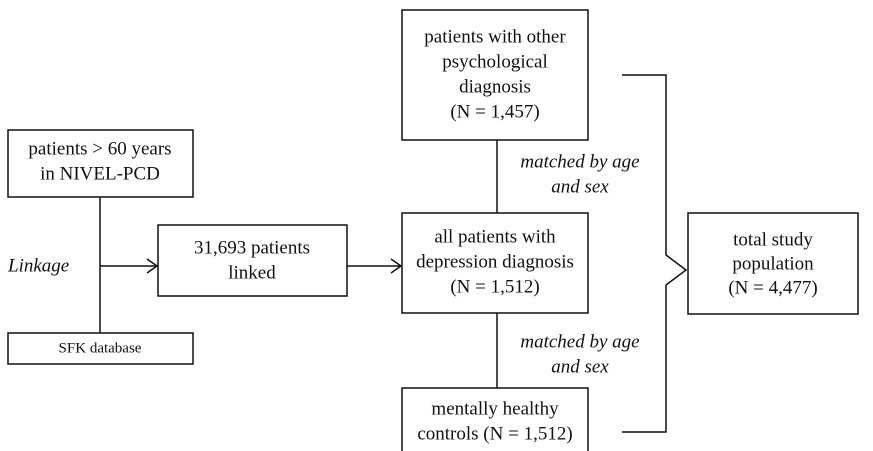 Image resolution: width=873 pixels, height=451 pixels. I want to click on node-text: mentally healthy, so click(495, 408).